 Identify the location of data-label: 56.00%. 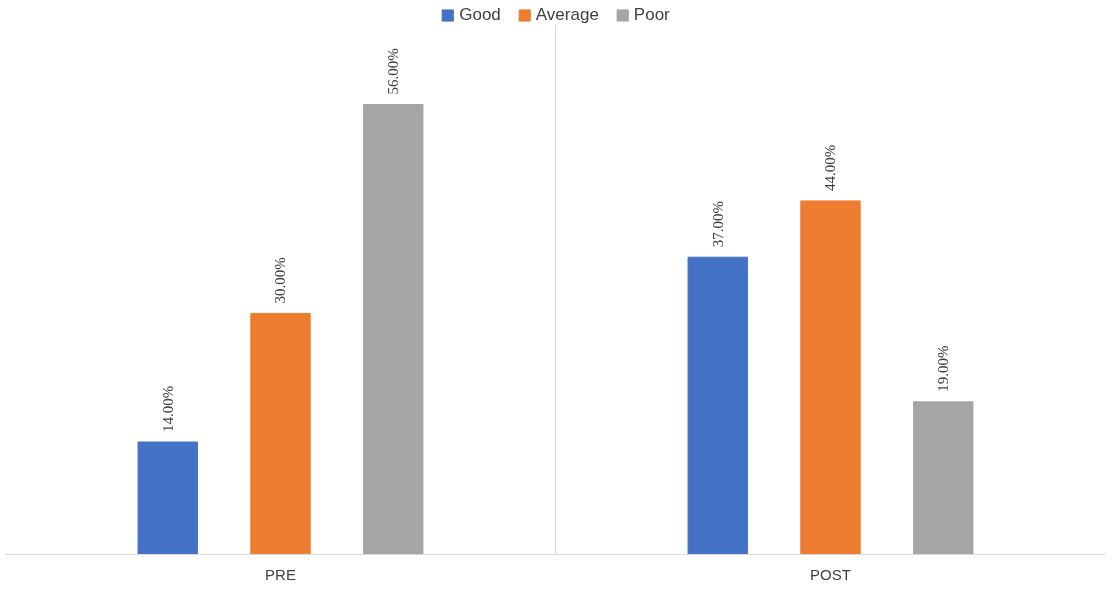
(393, 71).